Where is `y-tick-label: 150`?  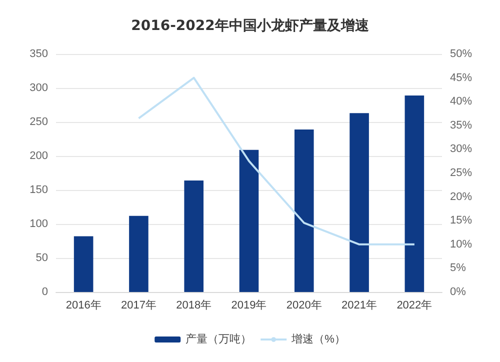
y-tick-label: 150 is located at coordinates (39, 190).